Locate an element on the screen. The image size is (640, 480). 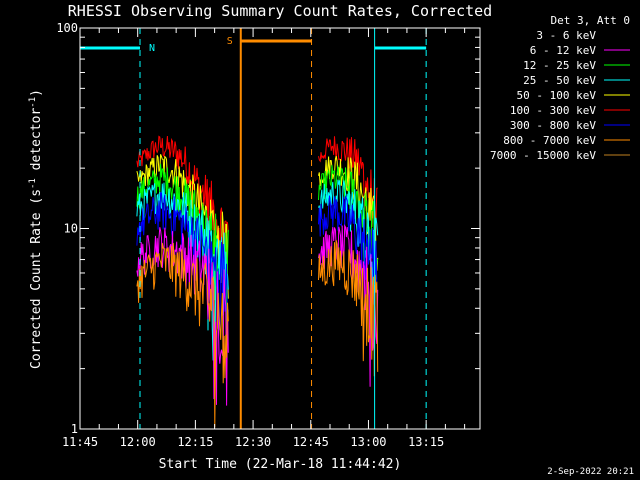
legend-entry-label: 300 - 800 keV is located at coordinates (553, 125).